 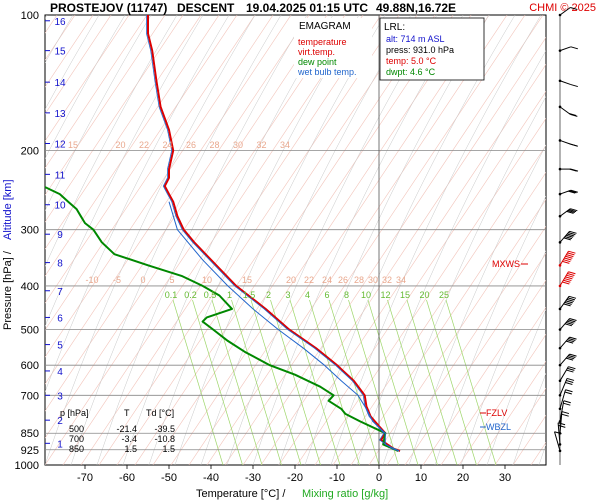 What do you see at coordinates (415, 39) in the screenshot?
I see `lrl-altitude: alt: 714 m ASL` at bounding box center [415, 39].